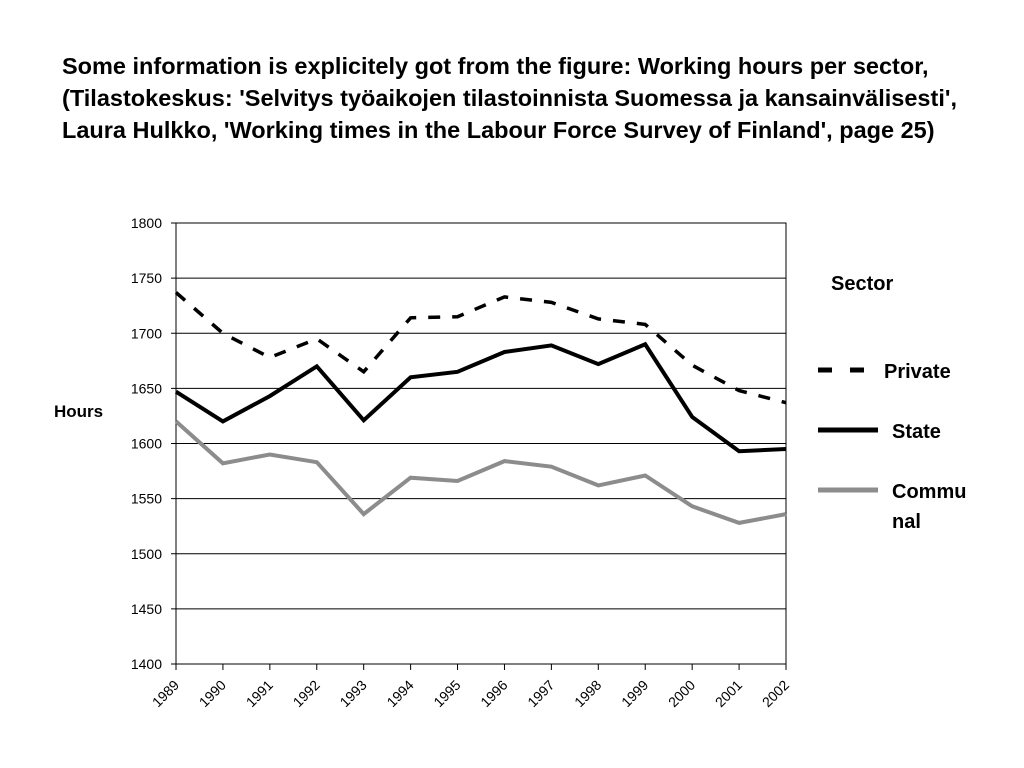  I want to click on x-tick-label: 1999, so click(634, 693).